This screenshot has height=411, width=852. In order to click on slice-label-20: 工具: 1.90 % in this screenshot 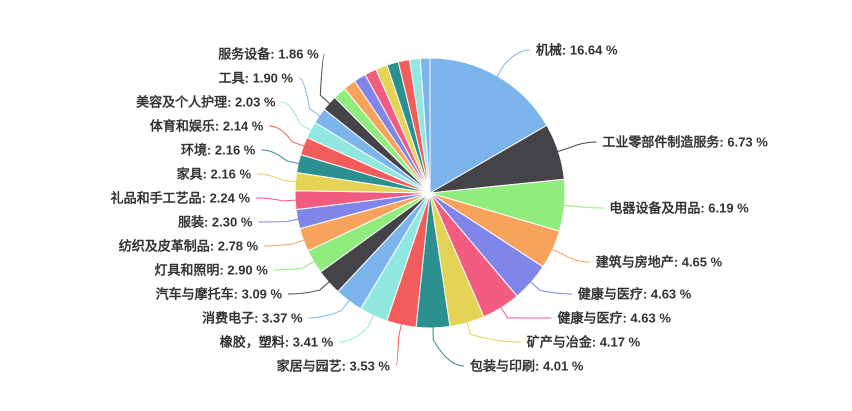, I will do `click(256, 78)`.